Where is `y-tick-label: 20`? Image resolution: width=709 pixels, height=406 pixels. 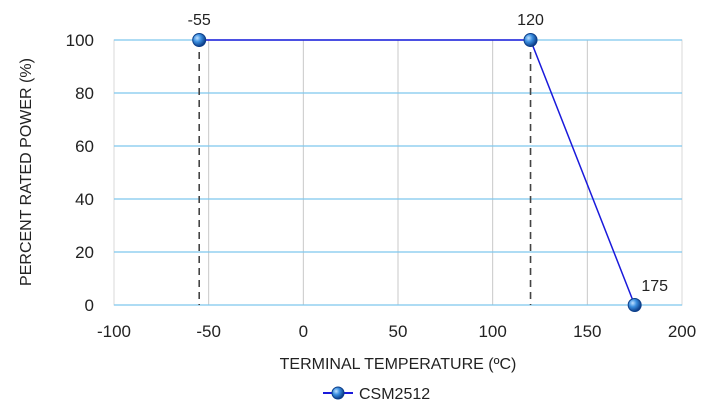 y-tick-label: 20 is located at coordinates (84, 252).